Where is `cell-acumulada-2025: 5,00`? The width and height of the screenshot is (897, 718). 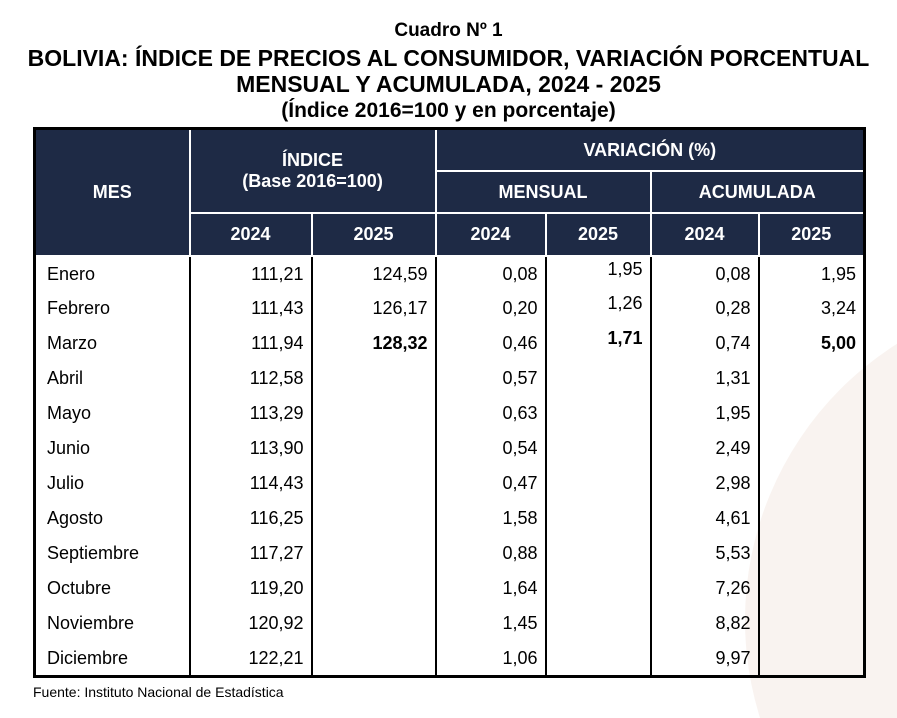 cell-acumulada-2025: 5,00 is located at coordinates (811, 344).